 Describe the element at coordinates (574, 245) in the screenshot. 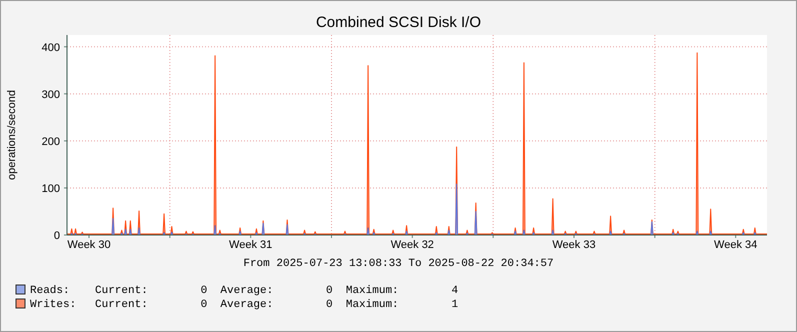

I see `x-tick-label: Week 33` at that location.